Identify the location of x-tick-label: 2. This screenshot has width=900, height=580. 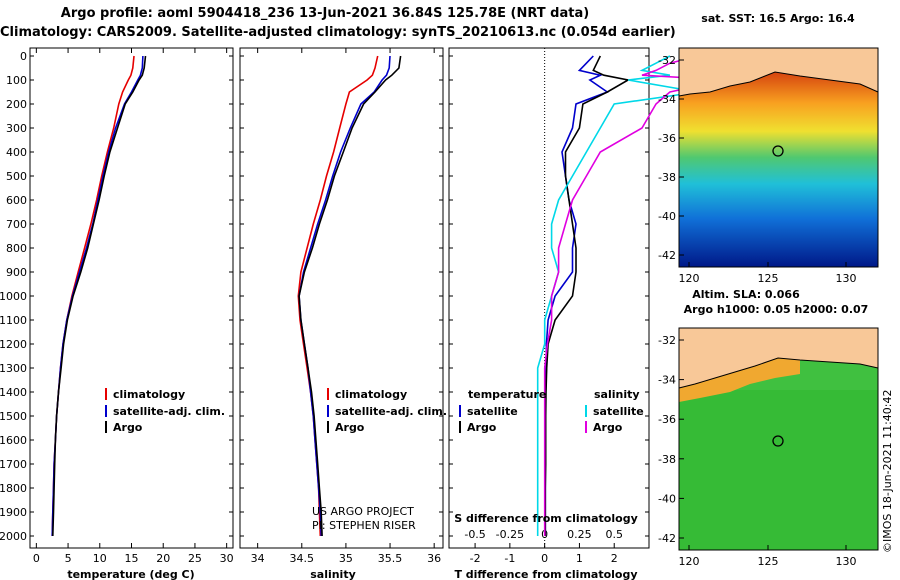
(614, 558).